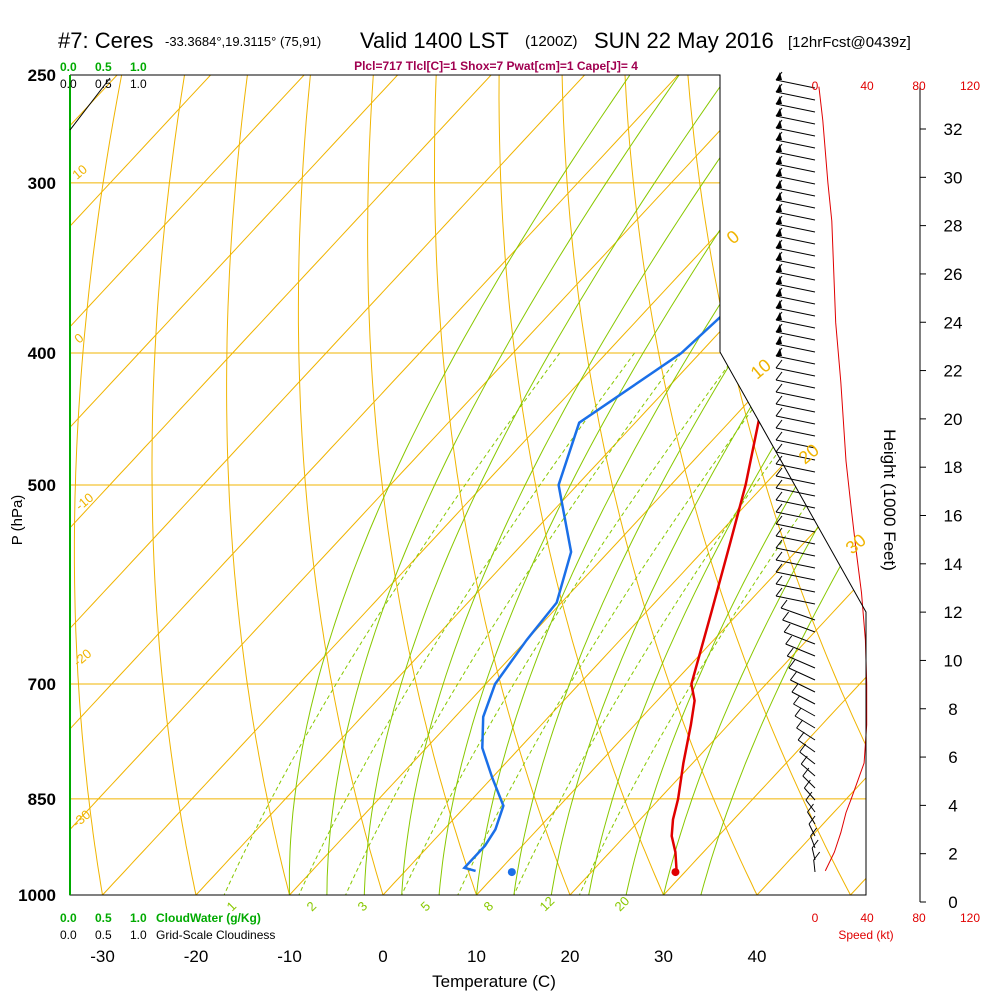  I want to click on mixing-ratio-label: 20, so click(622, 903).